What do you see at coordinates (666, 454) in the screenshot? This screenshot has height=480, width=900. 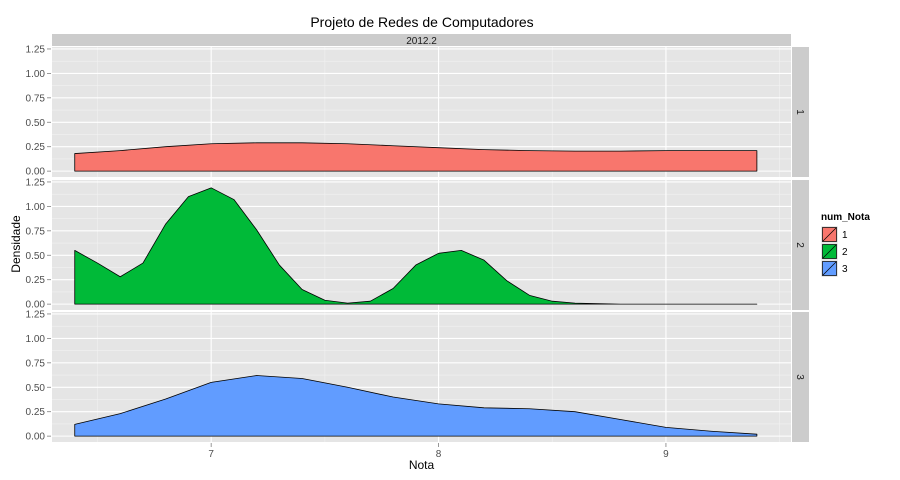 I see `x-tick-label: 9` at bounding box center [666, 454].